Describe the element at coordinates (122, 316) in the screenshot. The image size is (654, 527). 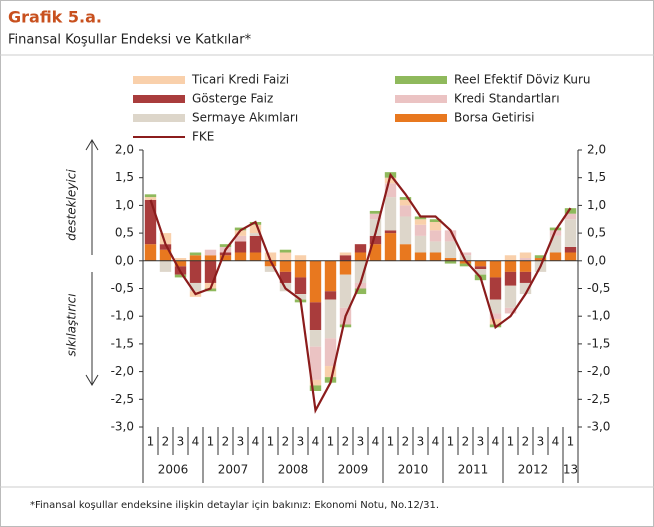
I see `y-tick-label: -1,0` at that location.